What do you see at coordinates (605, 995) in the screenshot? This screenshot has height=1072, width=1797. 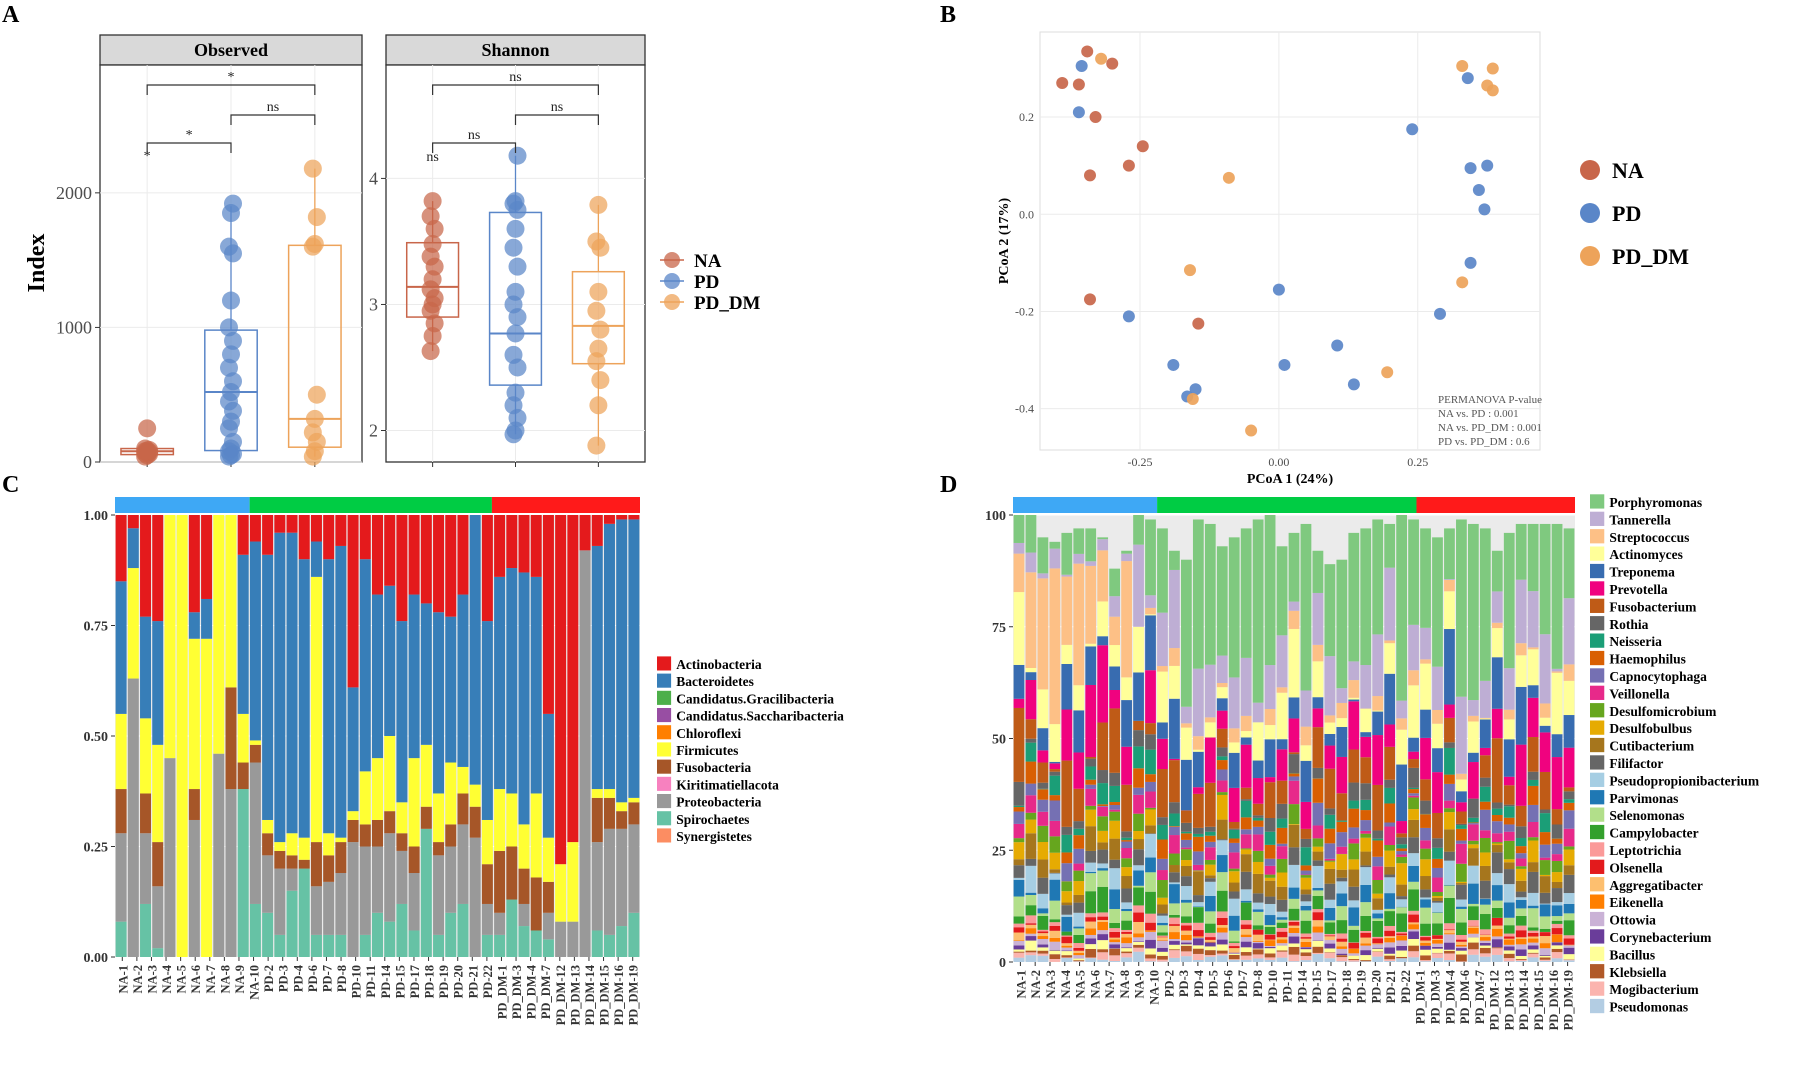 I see `x-tick-label: PD_DM-15` at bounding box center [605, 995].